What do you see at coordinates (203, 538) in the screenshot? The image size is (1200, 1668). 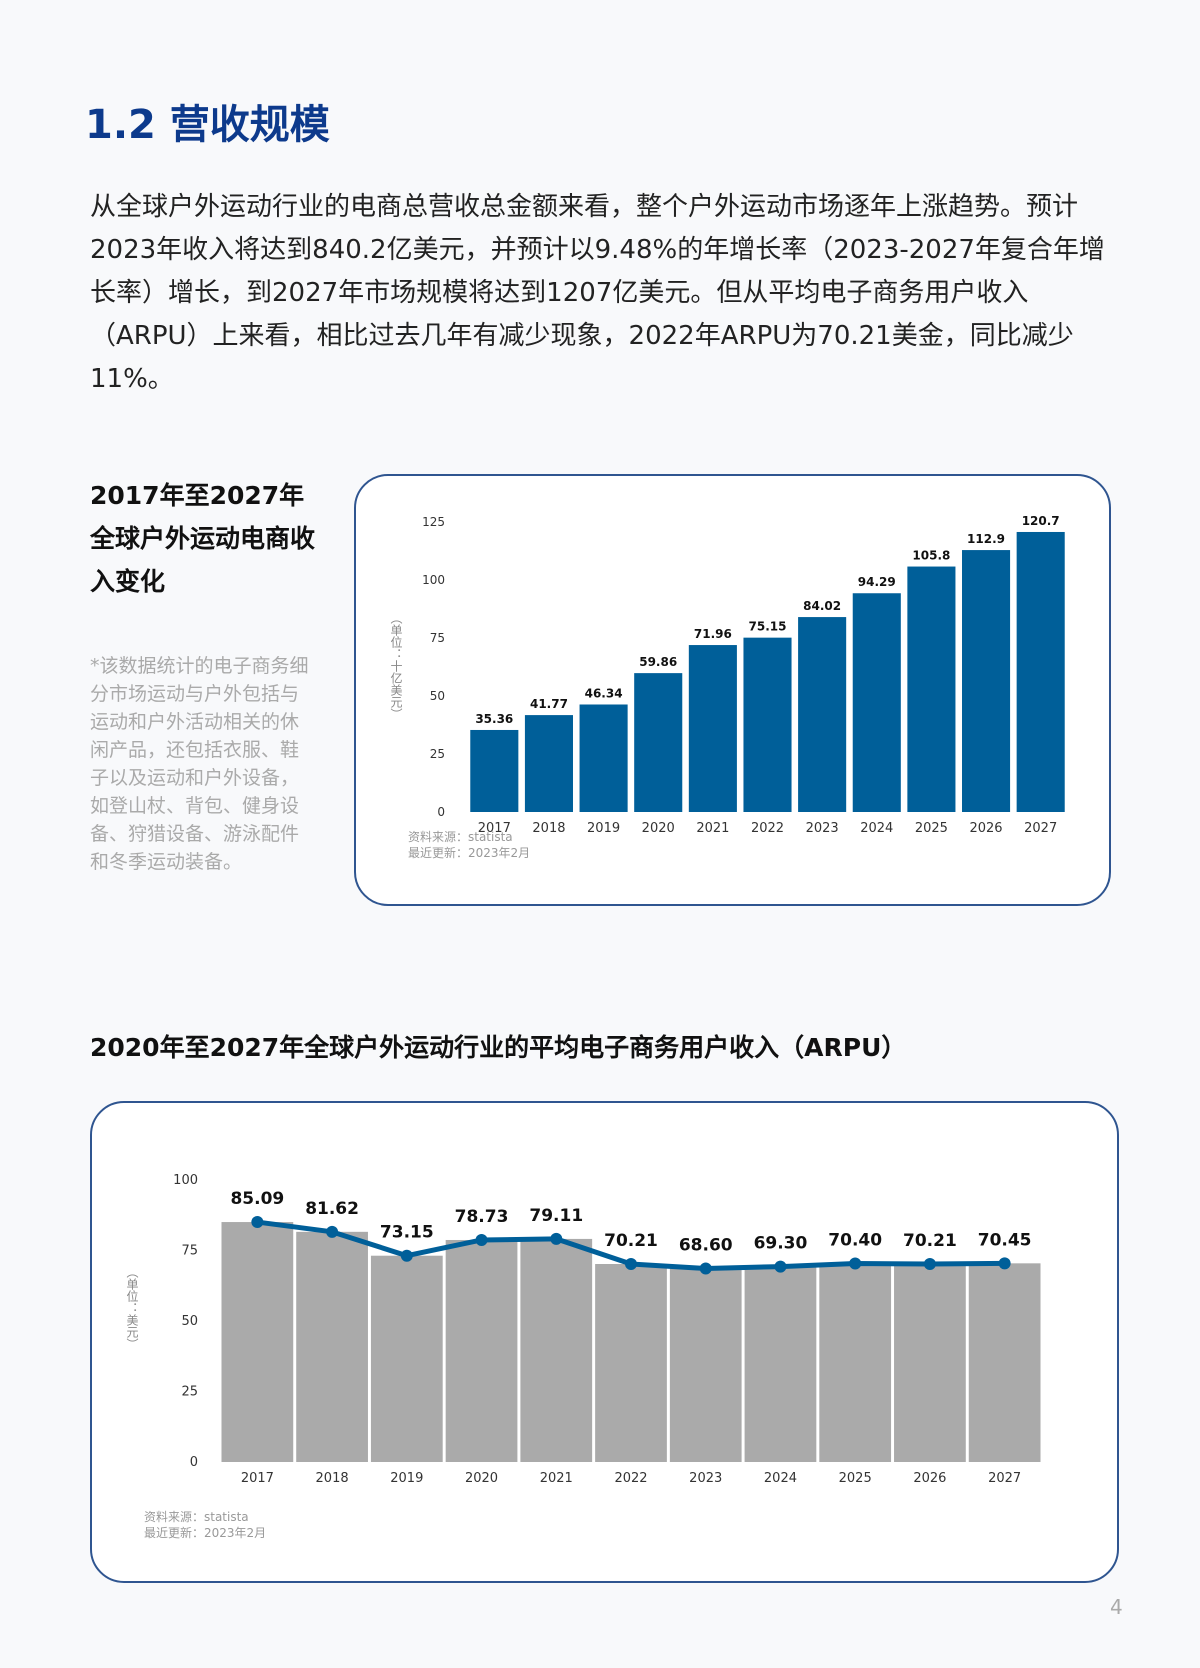 I see `chart-title: 2017年至2027年全球户外运动电商收入变化` at bounding box center [203, 538].